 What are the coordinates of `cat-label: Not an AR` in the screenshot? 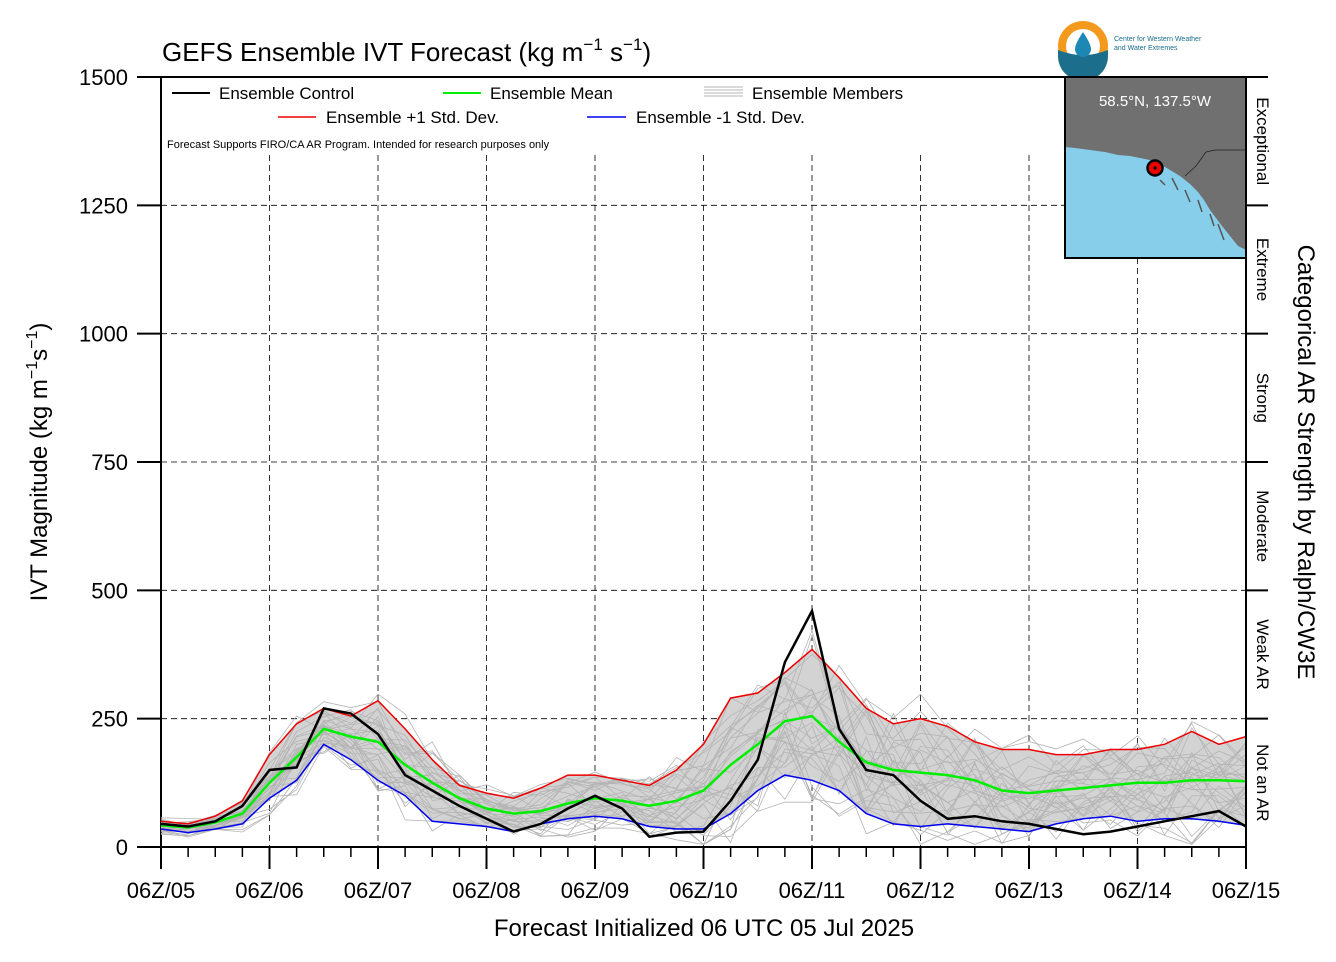 It's located at (1262, 783).